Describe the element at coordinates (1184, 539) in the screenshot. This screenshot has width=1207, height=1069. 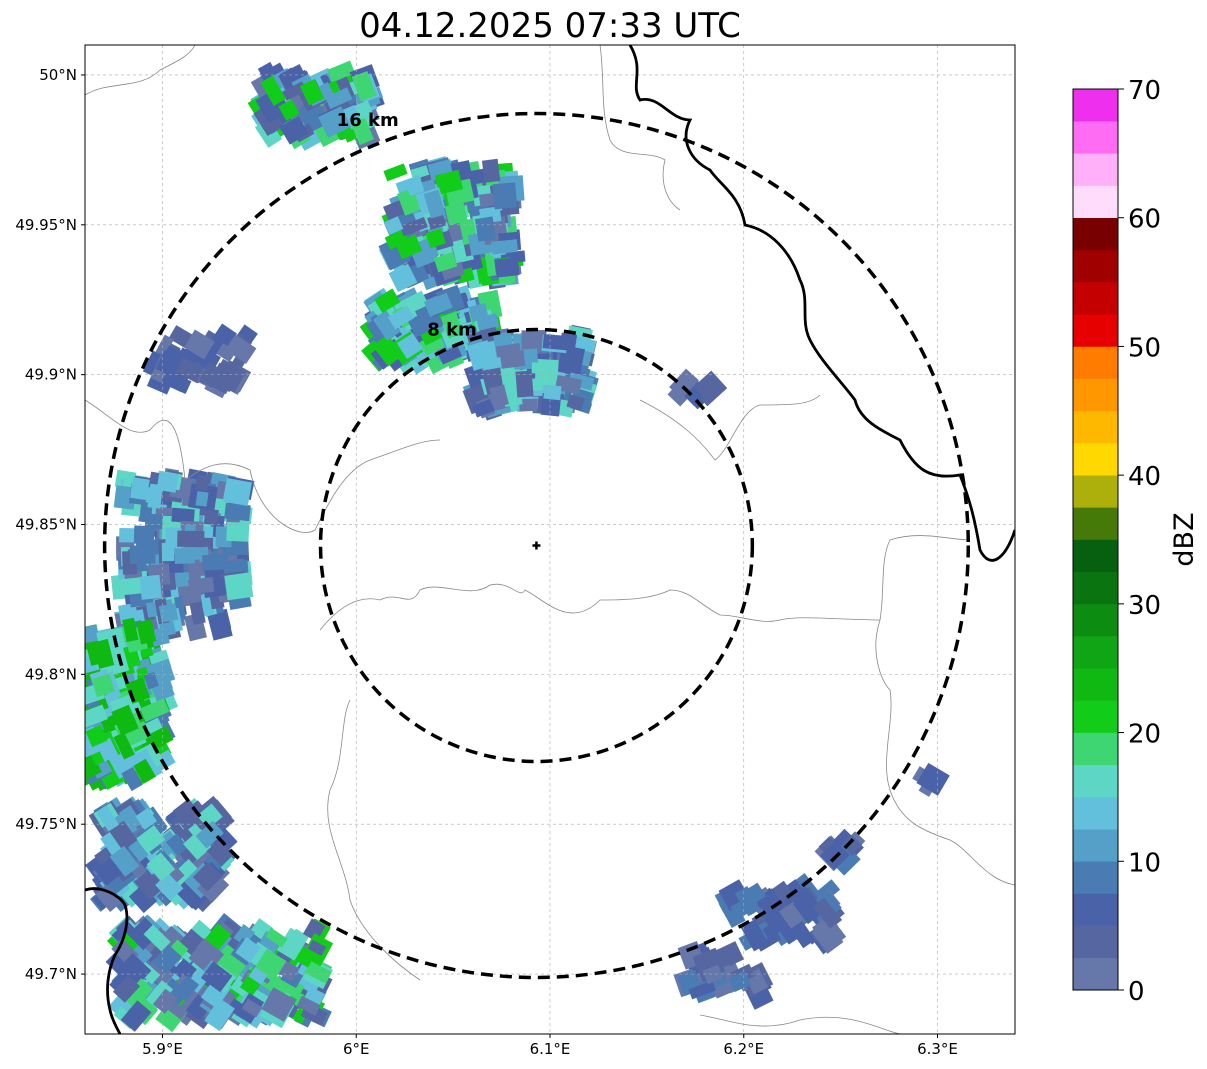
I see `colorbar-label: dBZ` at that location.